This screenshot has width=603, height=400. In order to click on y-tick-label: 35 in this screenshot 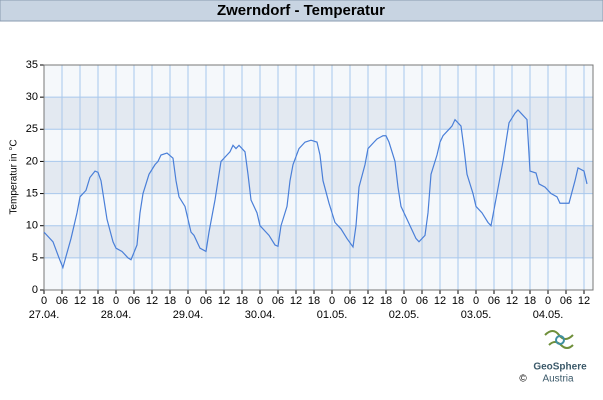, I will do `click(32, 65)`.